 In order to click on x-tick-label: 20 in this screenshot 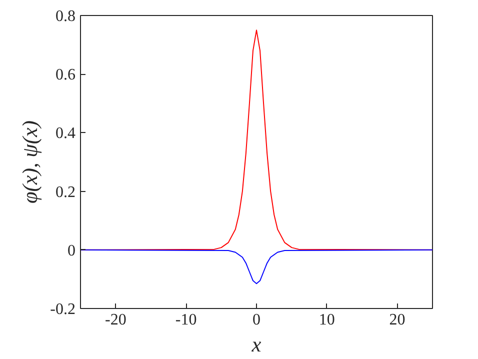, I will do `click(397, 320)`.